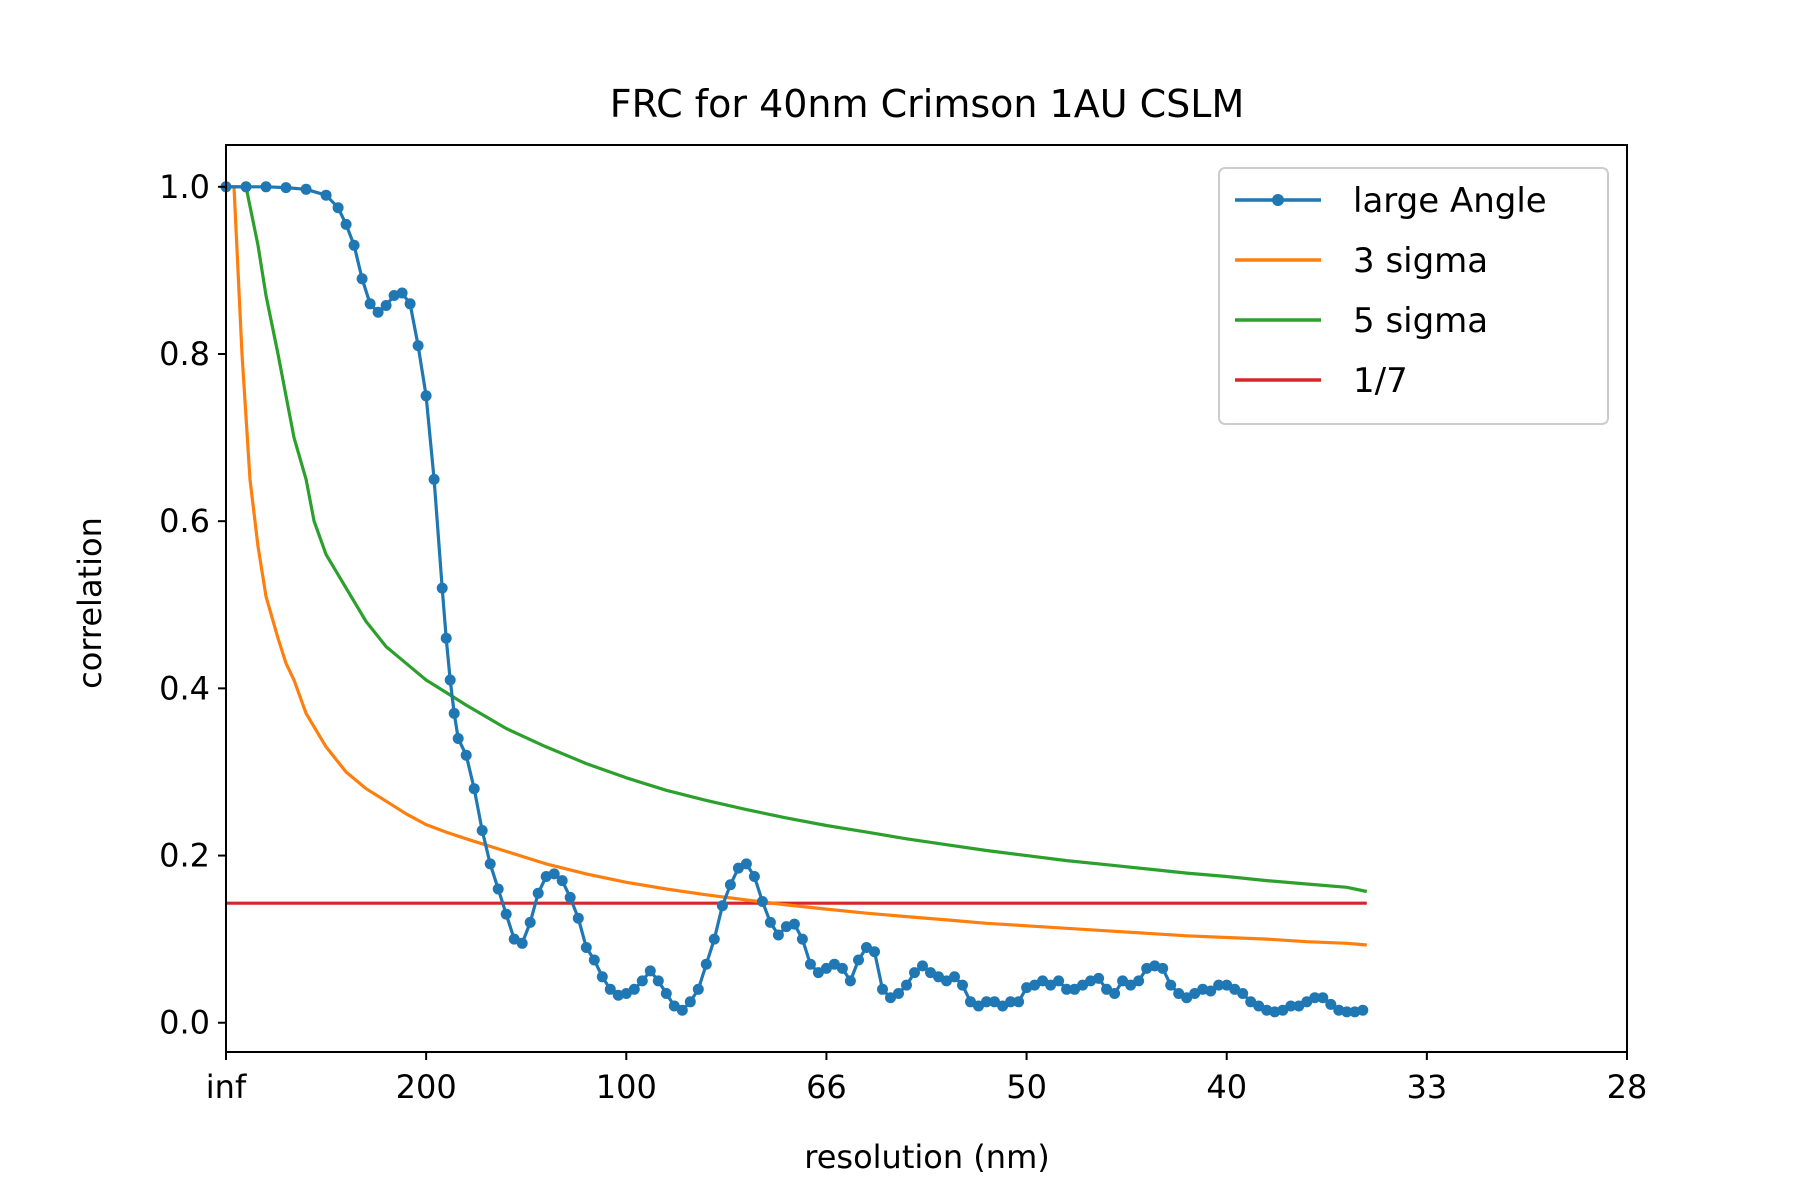 This screenshot has width=1800, height=1204. I want to click on y-axis-label: correlation, so click(90, 603).